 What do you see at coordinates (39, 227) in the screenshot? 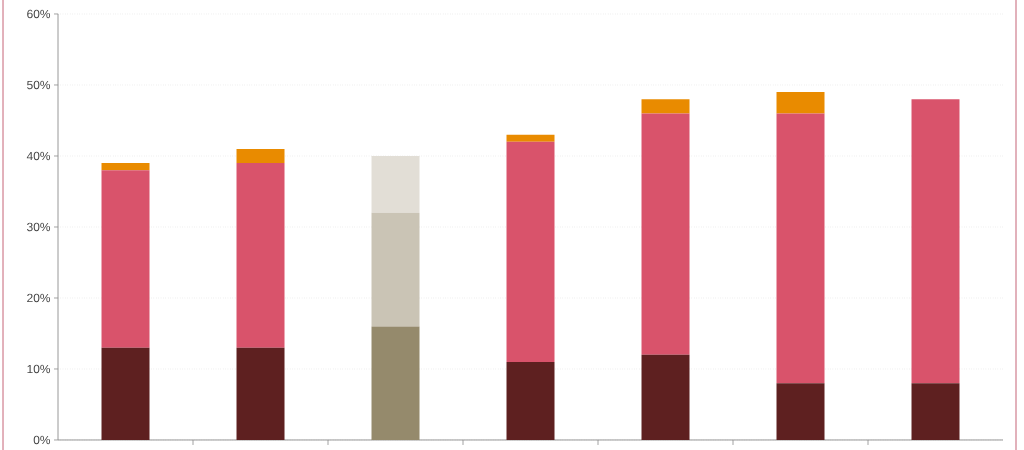
I see `y-tick-label: 30%` at bounding box center [39, 227].